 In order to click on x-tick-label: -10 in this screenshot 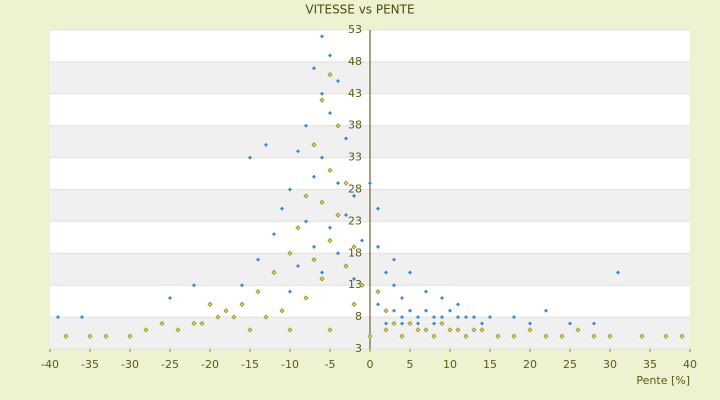, I will do `click(290, 364)`.